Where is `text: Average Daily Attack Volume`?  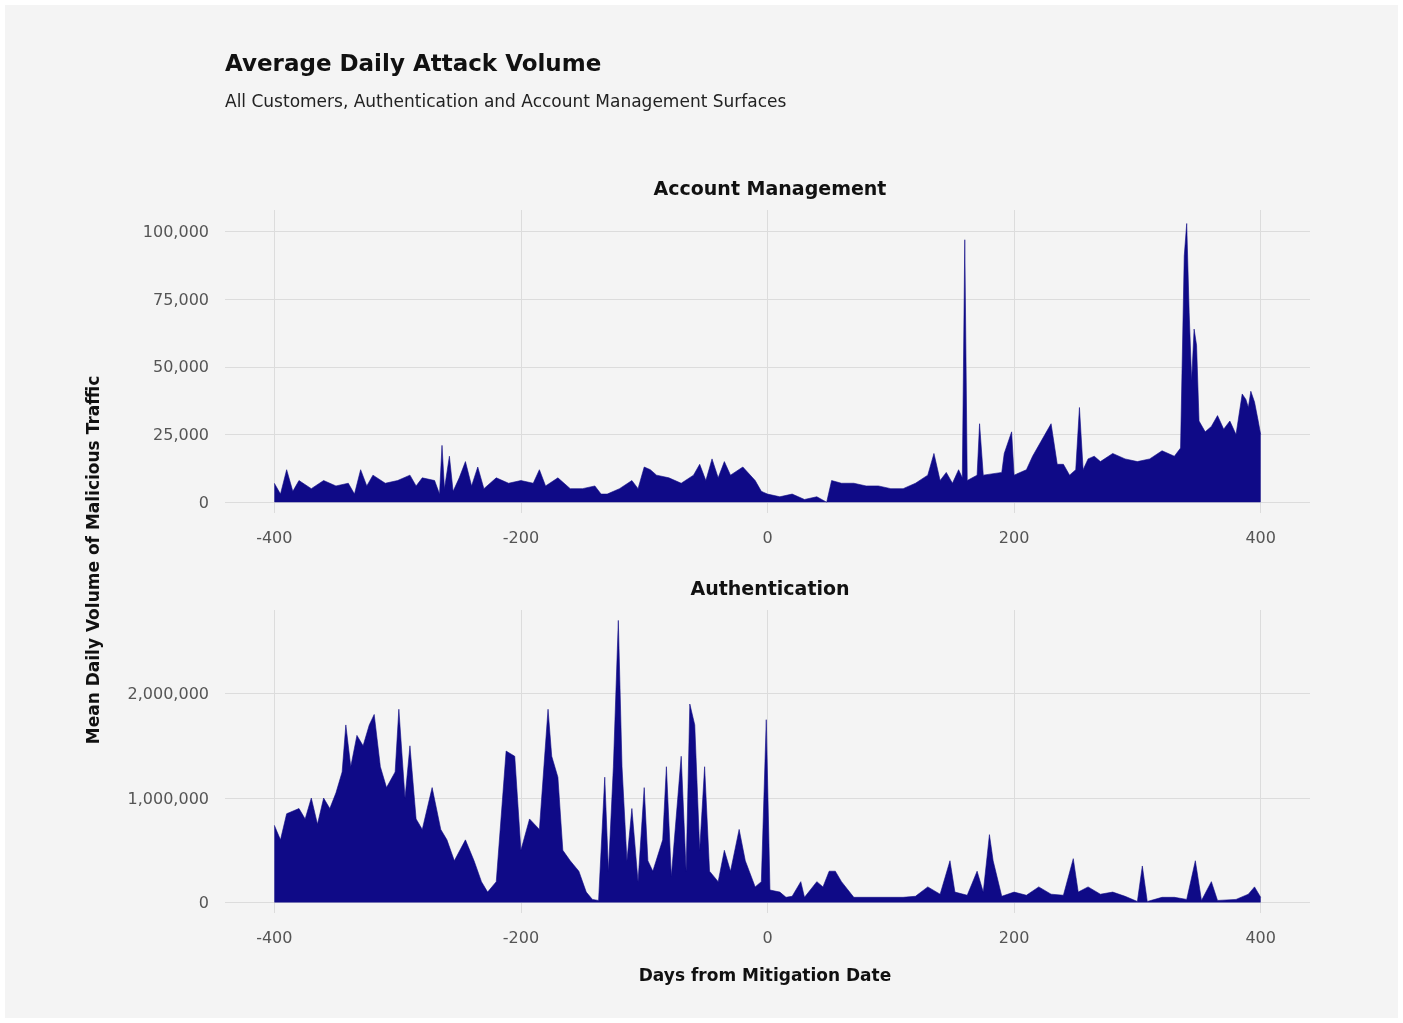 text: Average Daily Attack Volume is located at coordinates (413, 63).